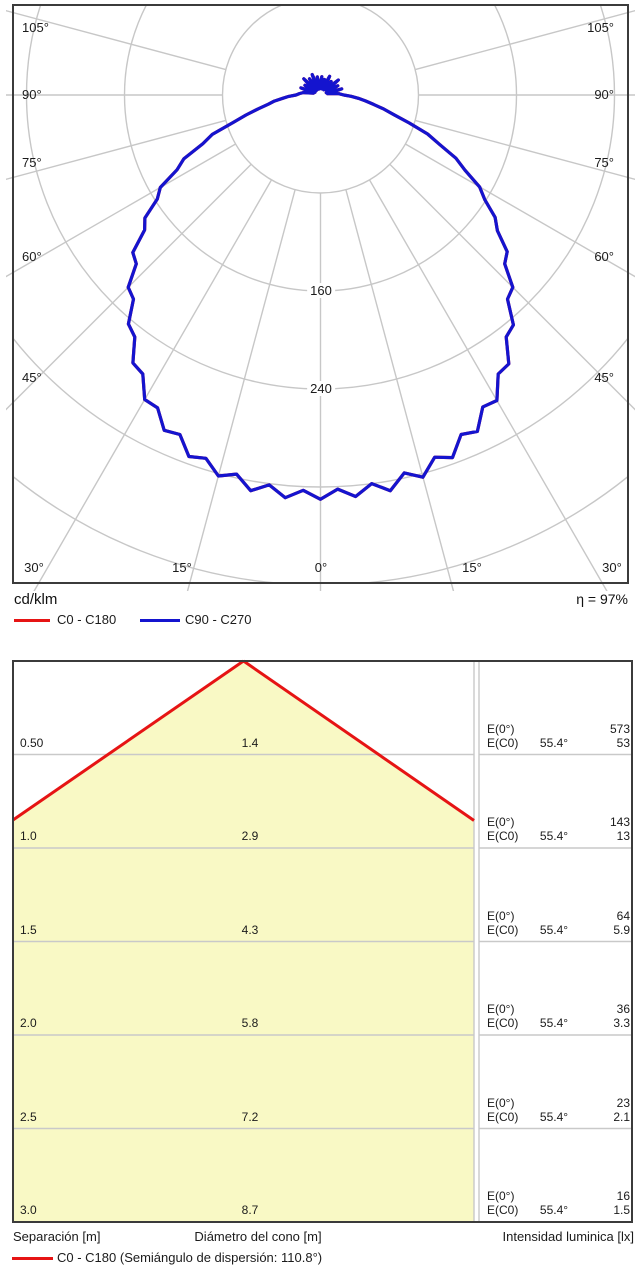 This screenshot has width=640, height=1277. Describe the element at coordinates (250, 1023) in the screenshot. I see `cone-row-diameter: 5.8` at that location.